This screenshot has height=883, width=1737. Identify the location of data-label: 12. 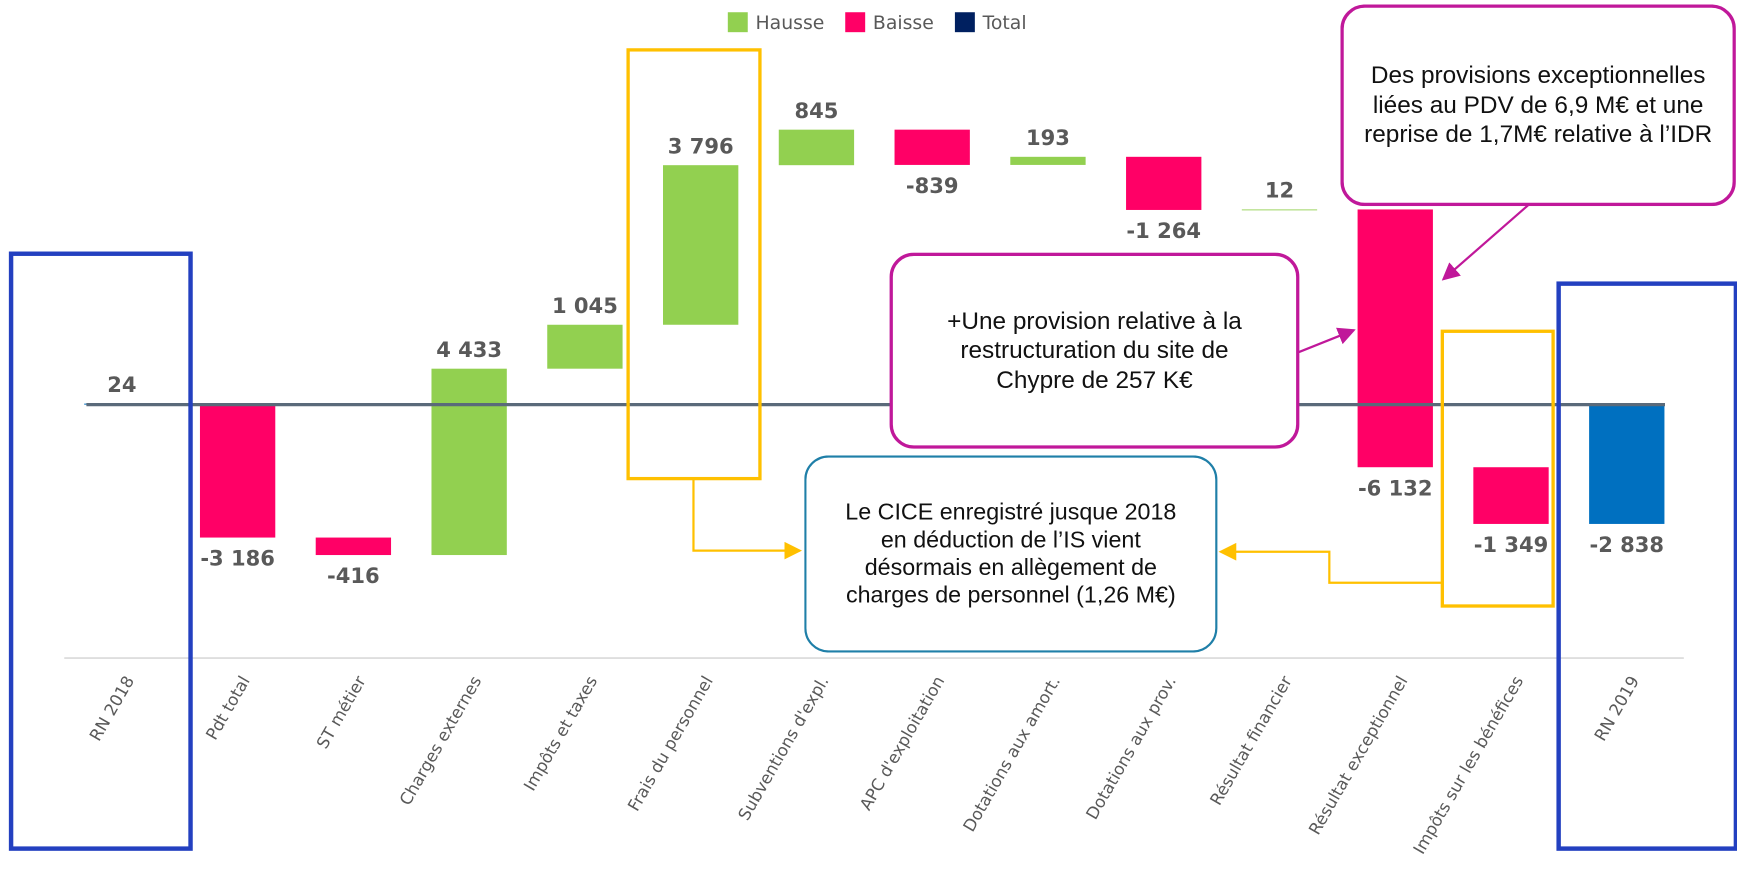
(1279, 190).